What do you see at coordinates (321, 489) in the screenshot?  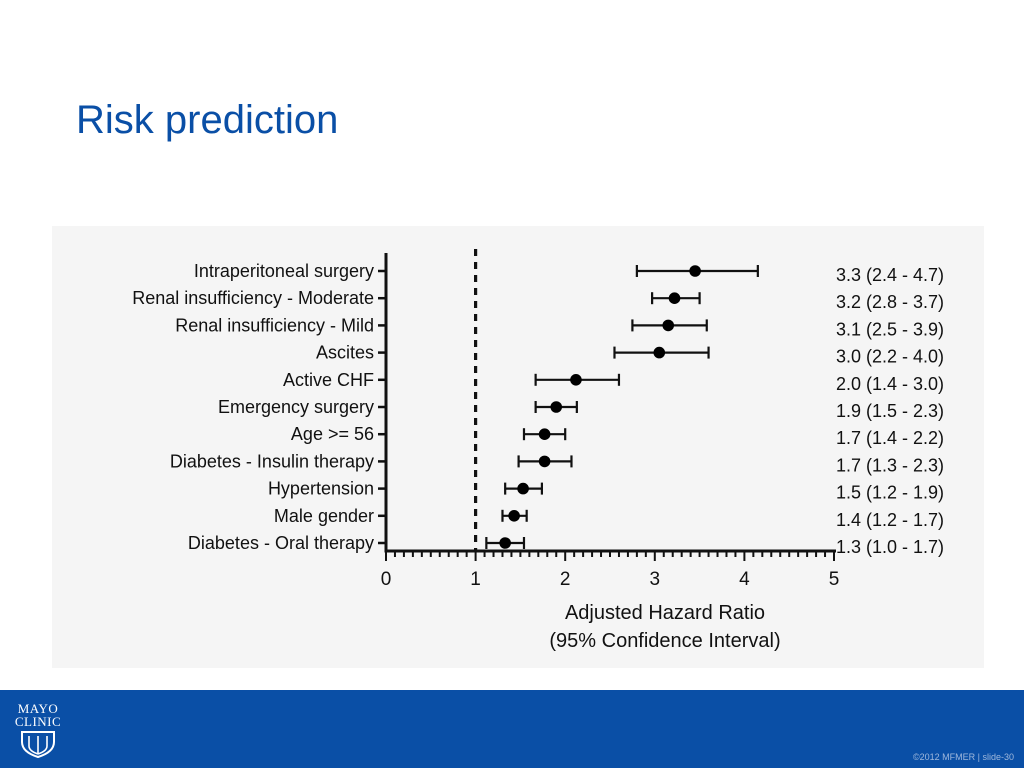 I see `row-label: Hypertension` at bounding box center [321, 489].